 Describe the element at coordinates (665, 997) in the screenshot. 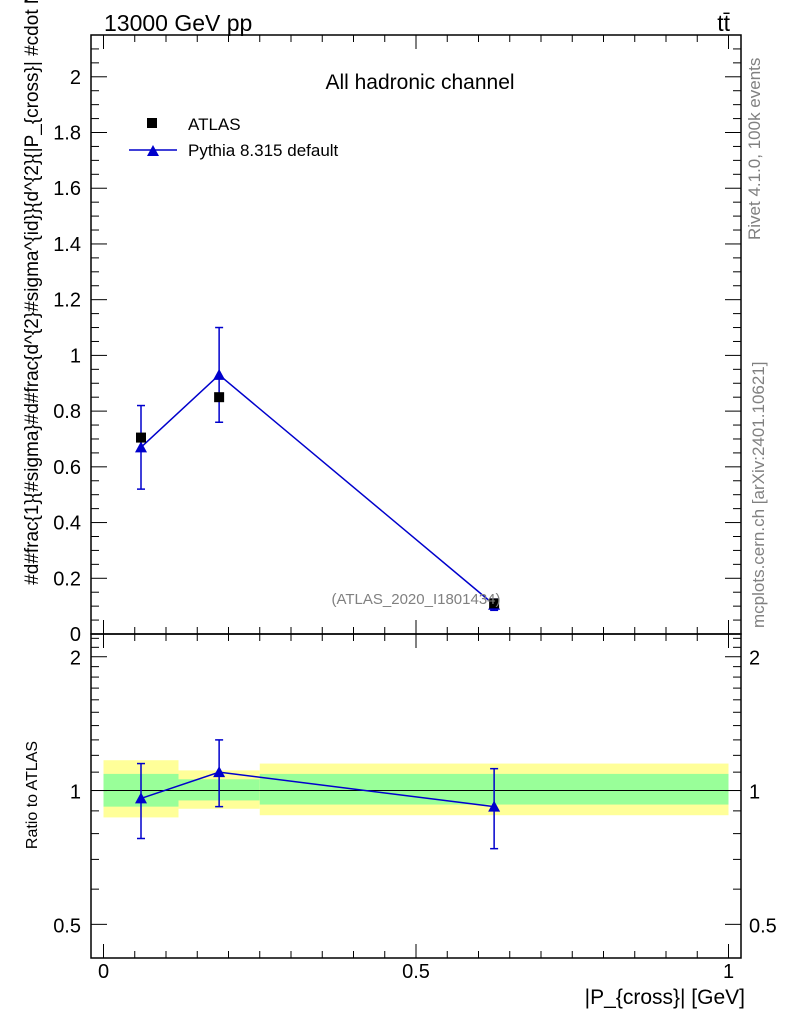

I see `x-axis-label: |P_{cross}| [GeV]` at that location.